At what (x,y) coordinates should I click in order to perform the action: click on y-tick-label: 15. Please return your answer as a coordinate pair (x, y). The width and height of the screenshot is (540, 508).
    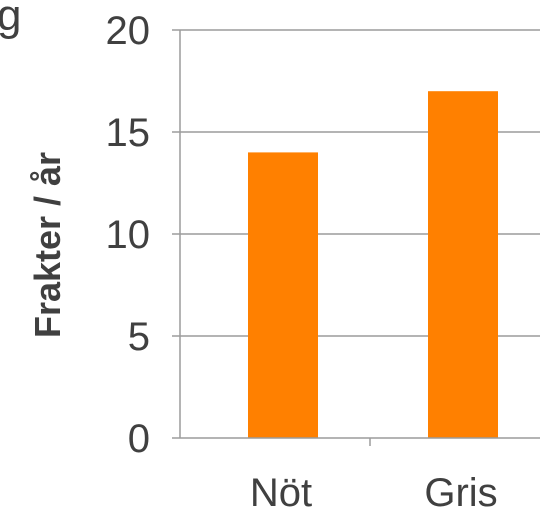
    Looking at the image, I should click on (128, 133).